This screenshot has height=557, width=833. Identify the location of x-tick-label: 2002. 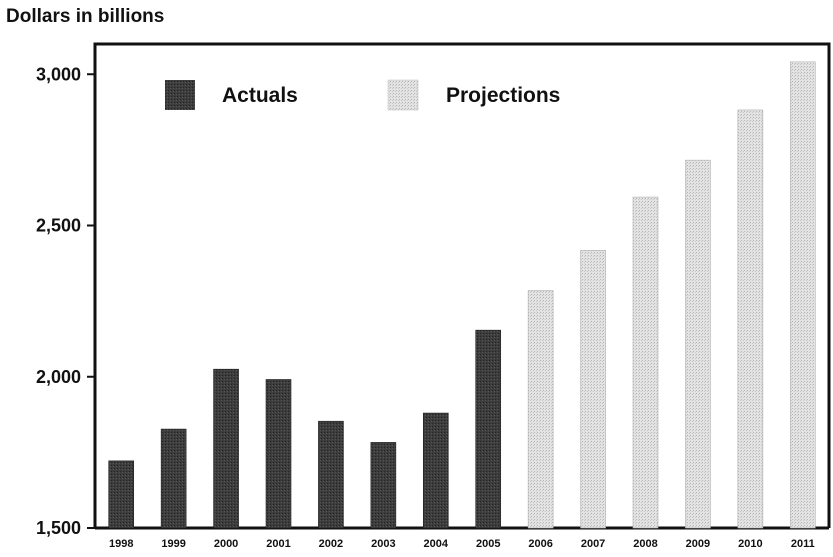
(331, 544).